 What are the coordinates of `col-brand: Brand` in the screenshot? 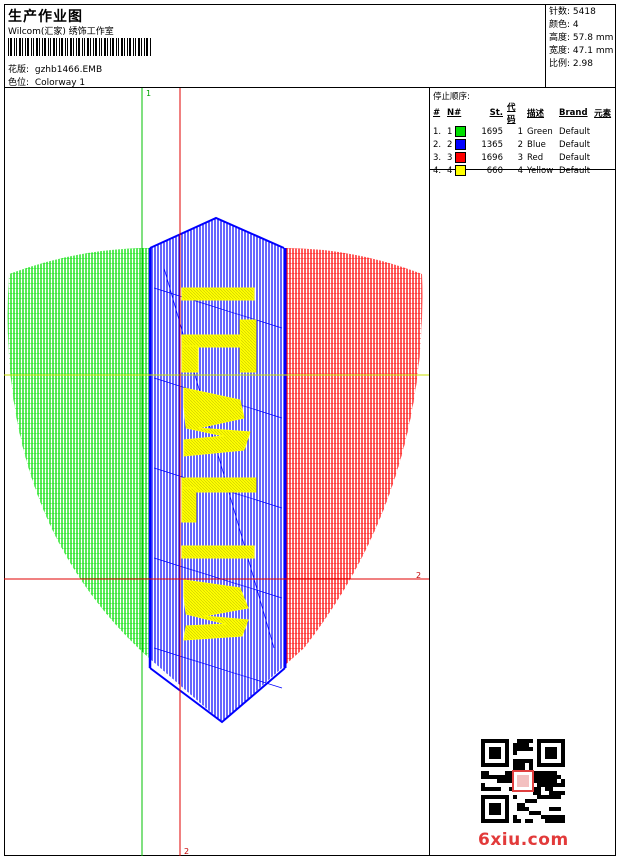 It's located at (573, 113).